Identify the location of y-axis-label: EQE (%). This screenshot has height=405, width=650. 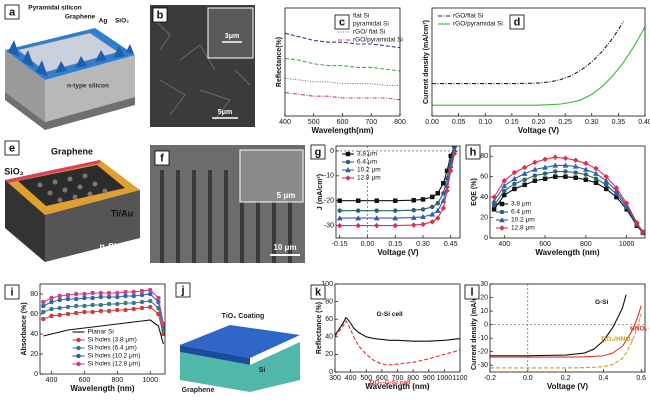
(474, 192).